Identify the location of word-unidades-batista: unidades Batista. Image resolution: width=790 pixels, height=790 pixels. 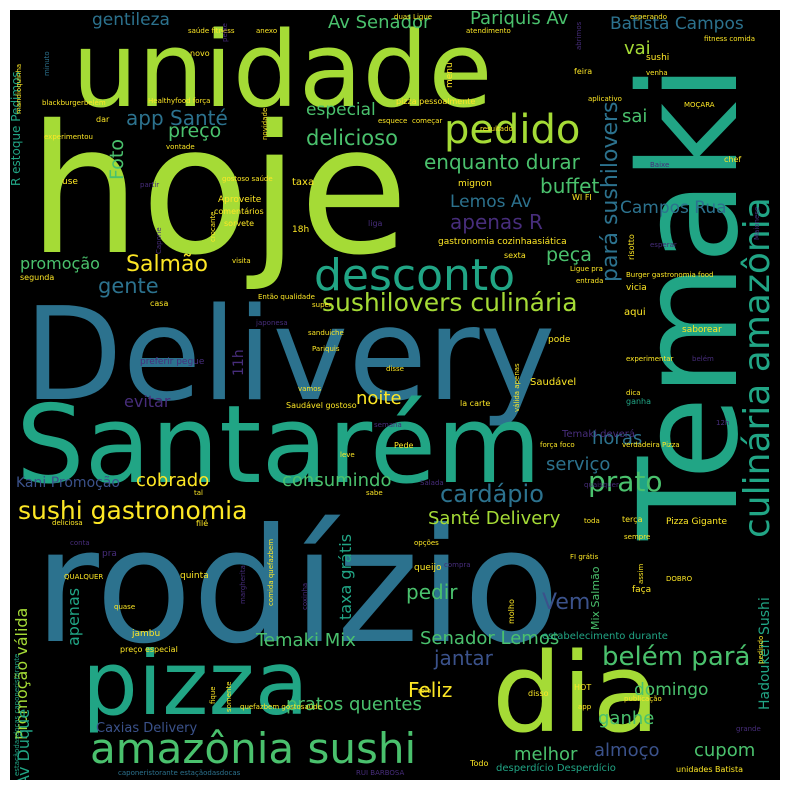
(710, 769).